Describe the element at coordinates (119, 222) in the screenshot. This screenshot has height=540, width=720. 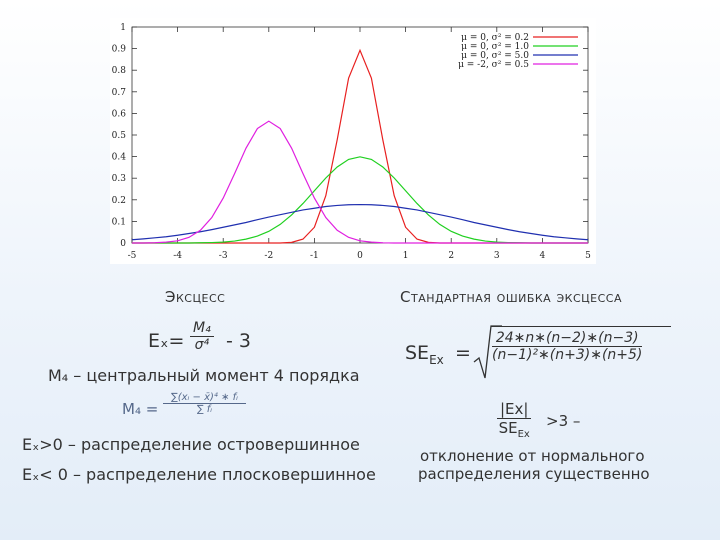
I see `y-tick-label: 0.1` at that location.